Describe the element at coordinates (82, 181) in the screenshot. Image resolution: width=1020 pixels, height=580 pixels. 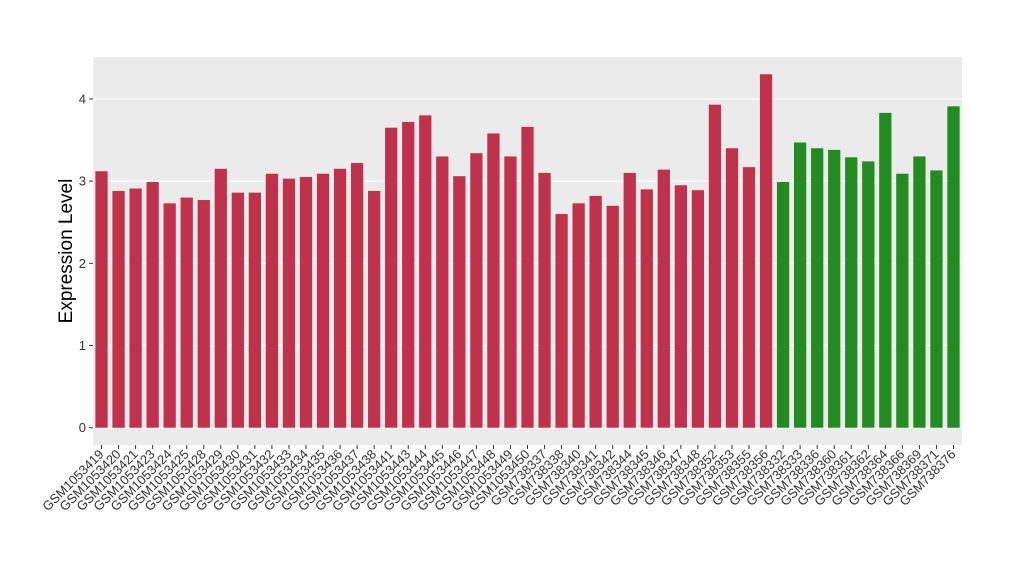
I see `y-tick-label: 3` at that location.